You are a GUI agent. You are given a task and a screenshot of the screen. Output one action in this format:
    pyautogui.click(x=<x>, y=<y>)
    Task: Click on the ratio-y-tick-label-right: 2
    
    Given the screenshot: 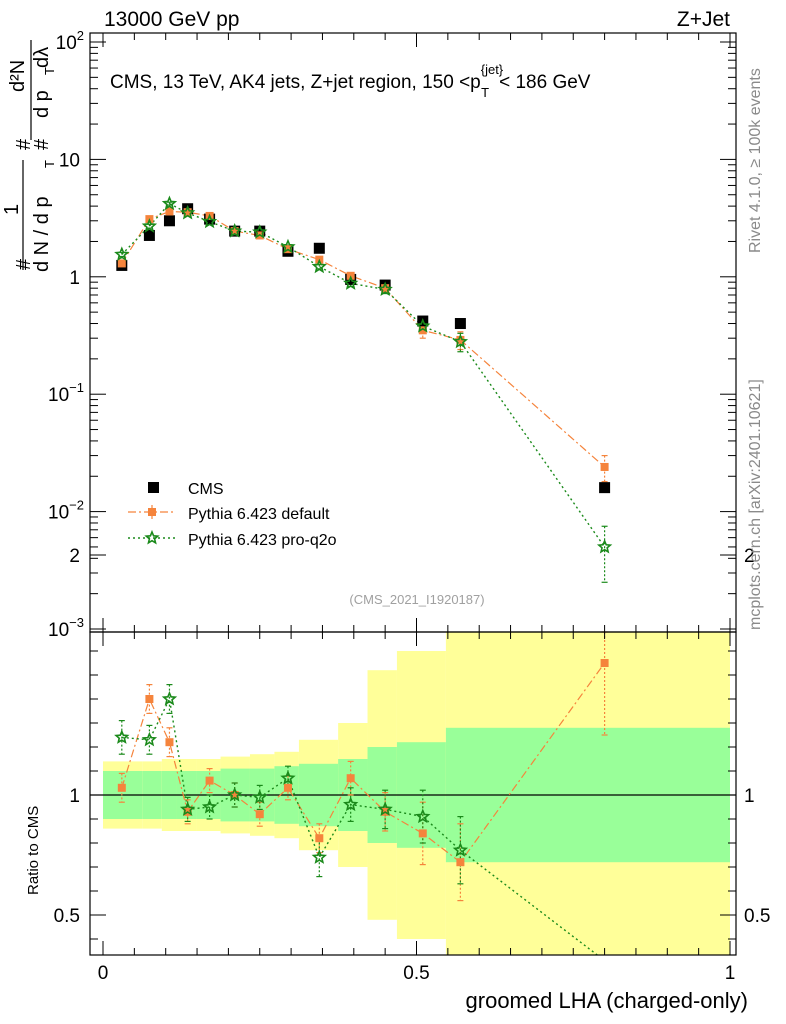 What is the action you would take?
    pyautogui.click(x=749, y=556)
    